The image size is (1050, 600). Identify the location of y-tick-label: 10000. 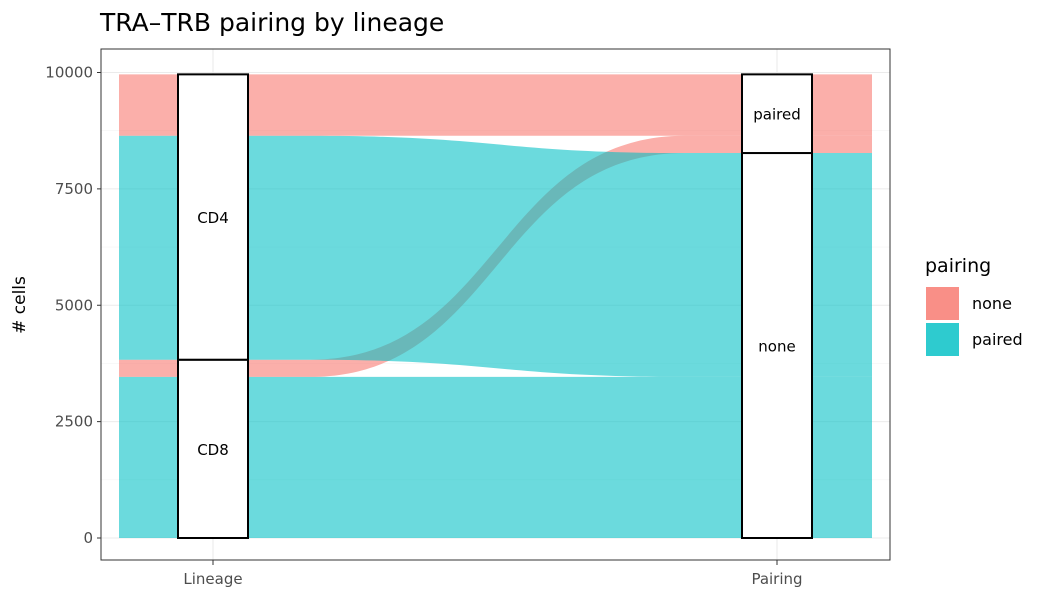
(69, 73).